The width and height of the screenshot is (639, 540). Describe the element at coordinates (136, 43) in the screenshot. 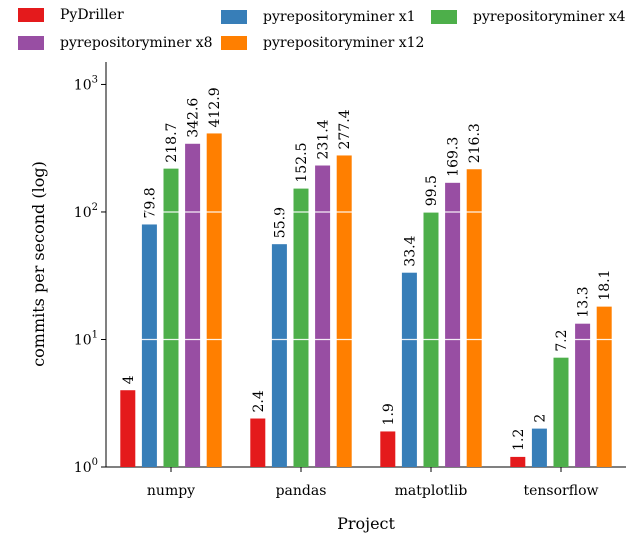

I see `legend-label: pyrepositoryminer x8` at that location.